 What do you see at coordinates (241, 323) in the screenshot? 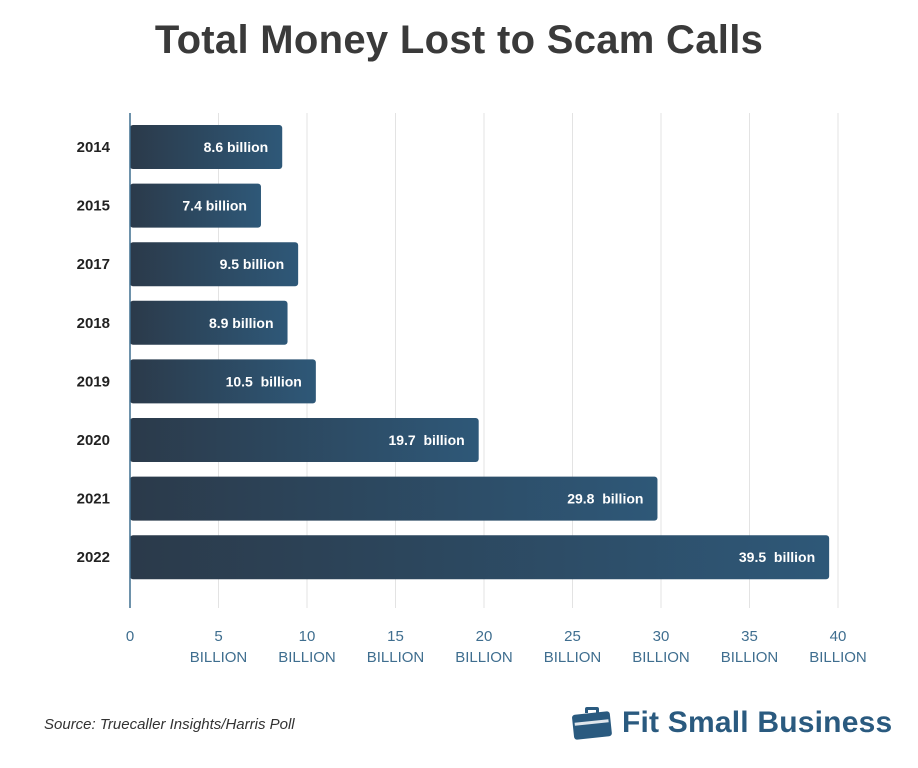
I see `bar-value-label: 8.9 billion` at bounding box center [241, 323].